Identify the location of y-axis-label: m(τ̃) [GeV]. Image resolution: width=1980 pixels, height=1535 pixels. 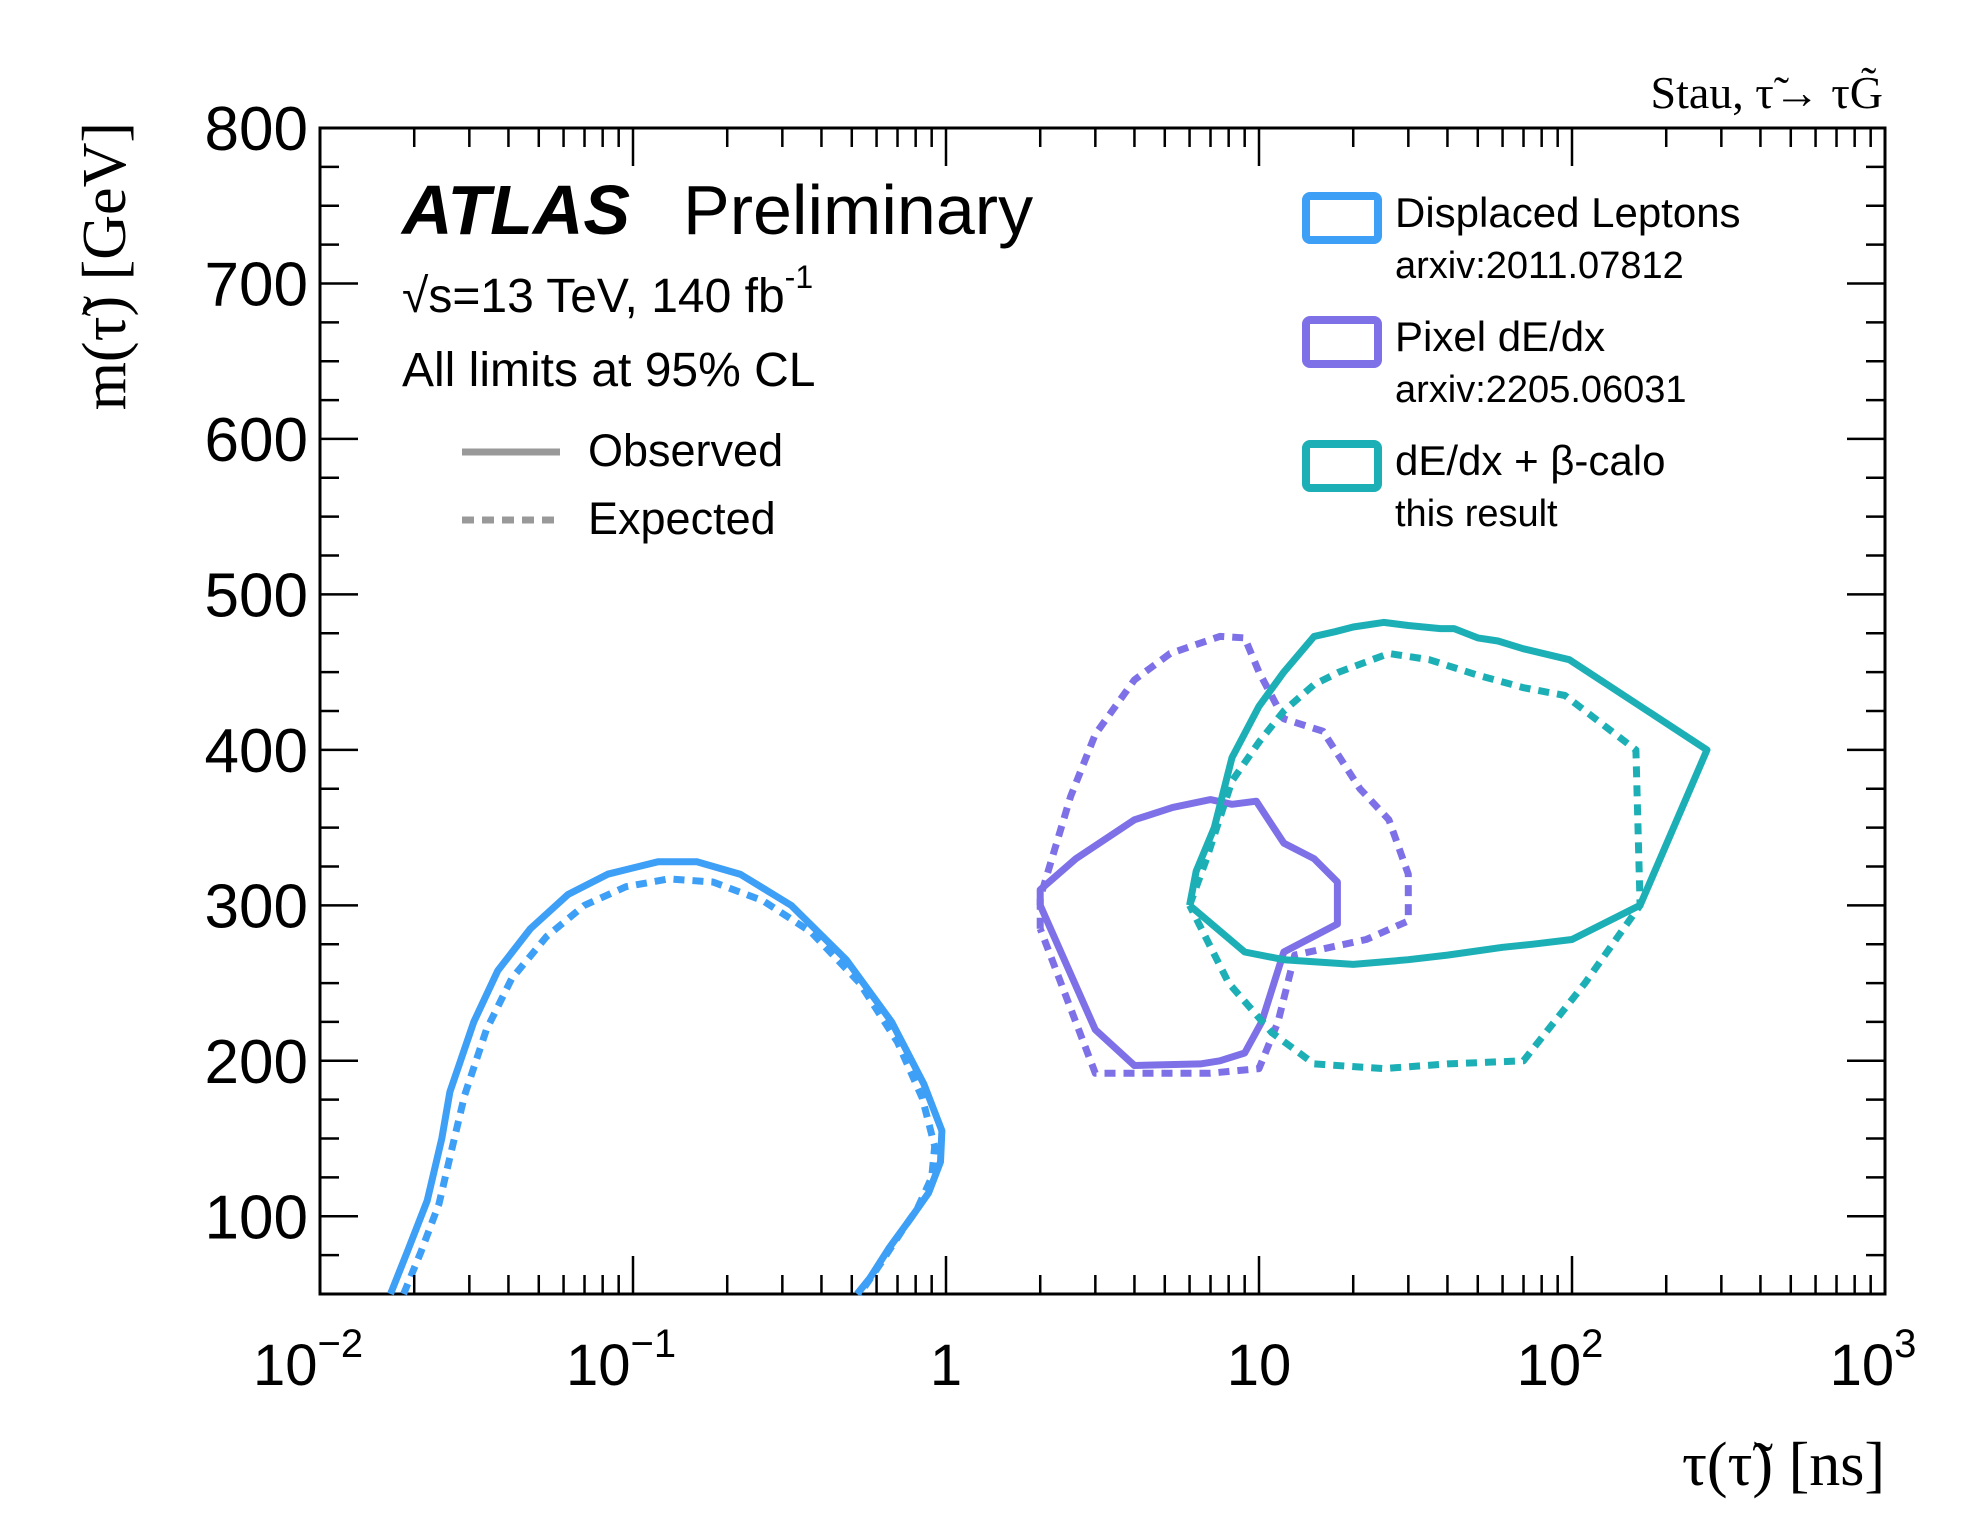
(105, 266).